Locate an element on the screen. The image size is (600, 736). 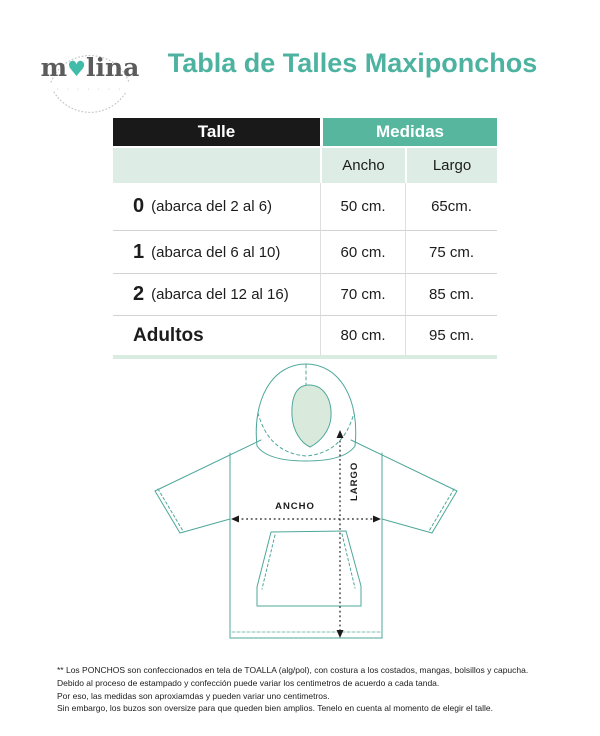
size-range: (abarca del 12 al 16) is located at coordinates (220, 294).